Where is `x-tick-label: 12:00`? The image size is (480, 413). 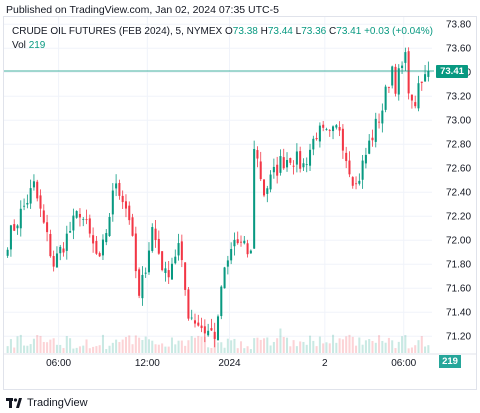 x-tick-label: 12:00 is located at coordinates (147, 363).